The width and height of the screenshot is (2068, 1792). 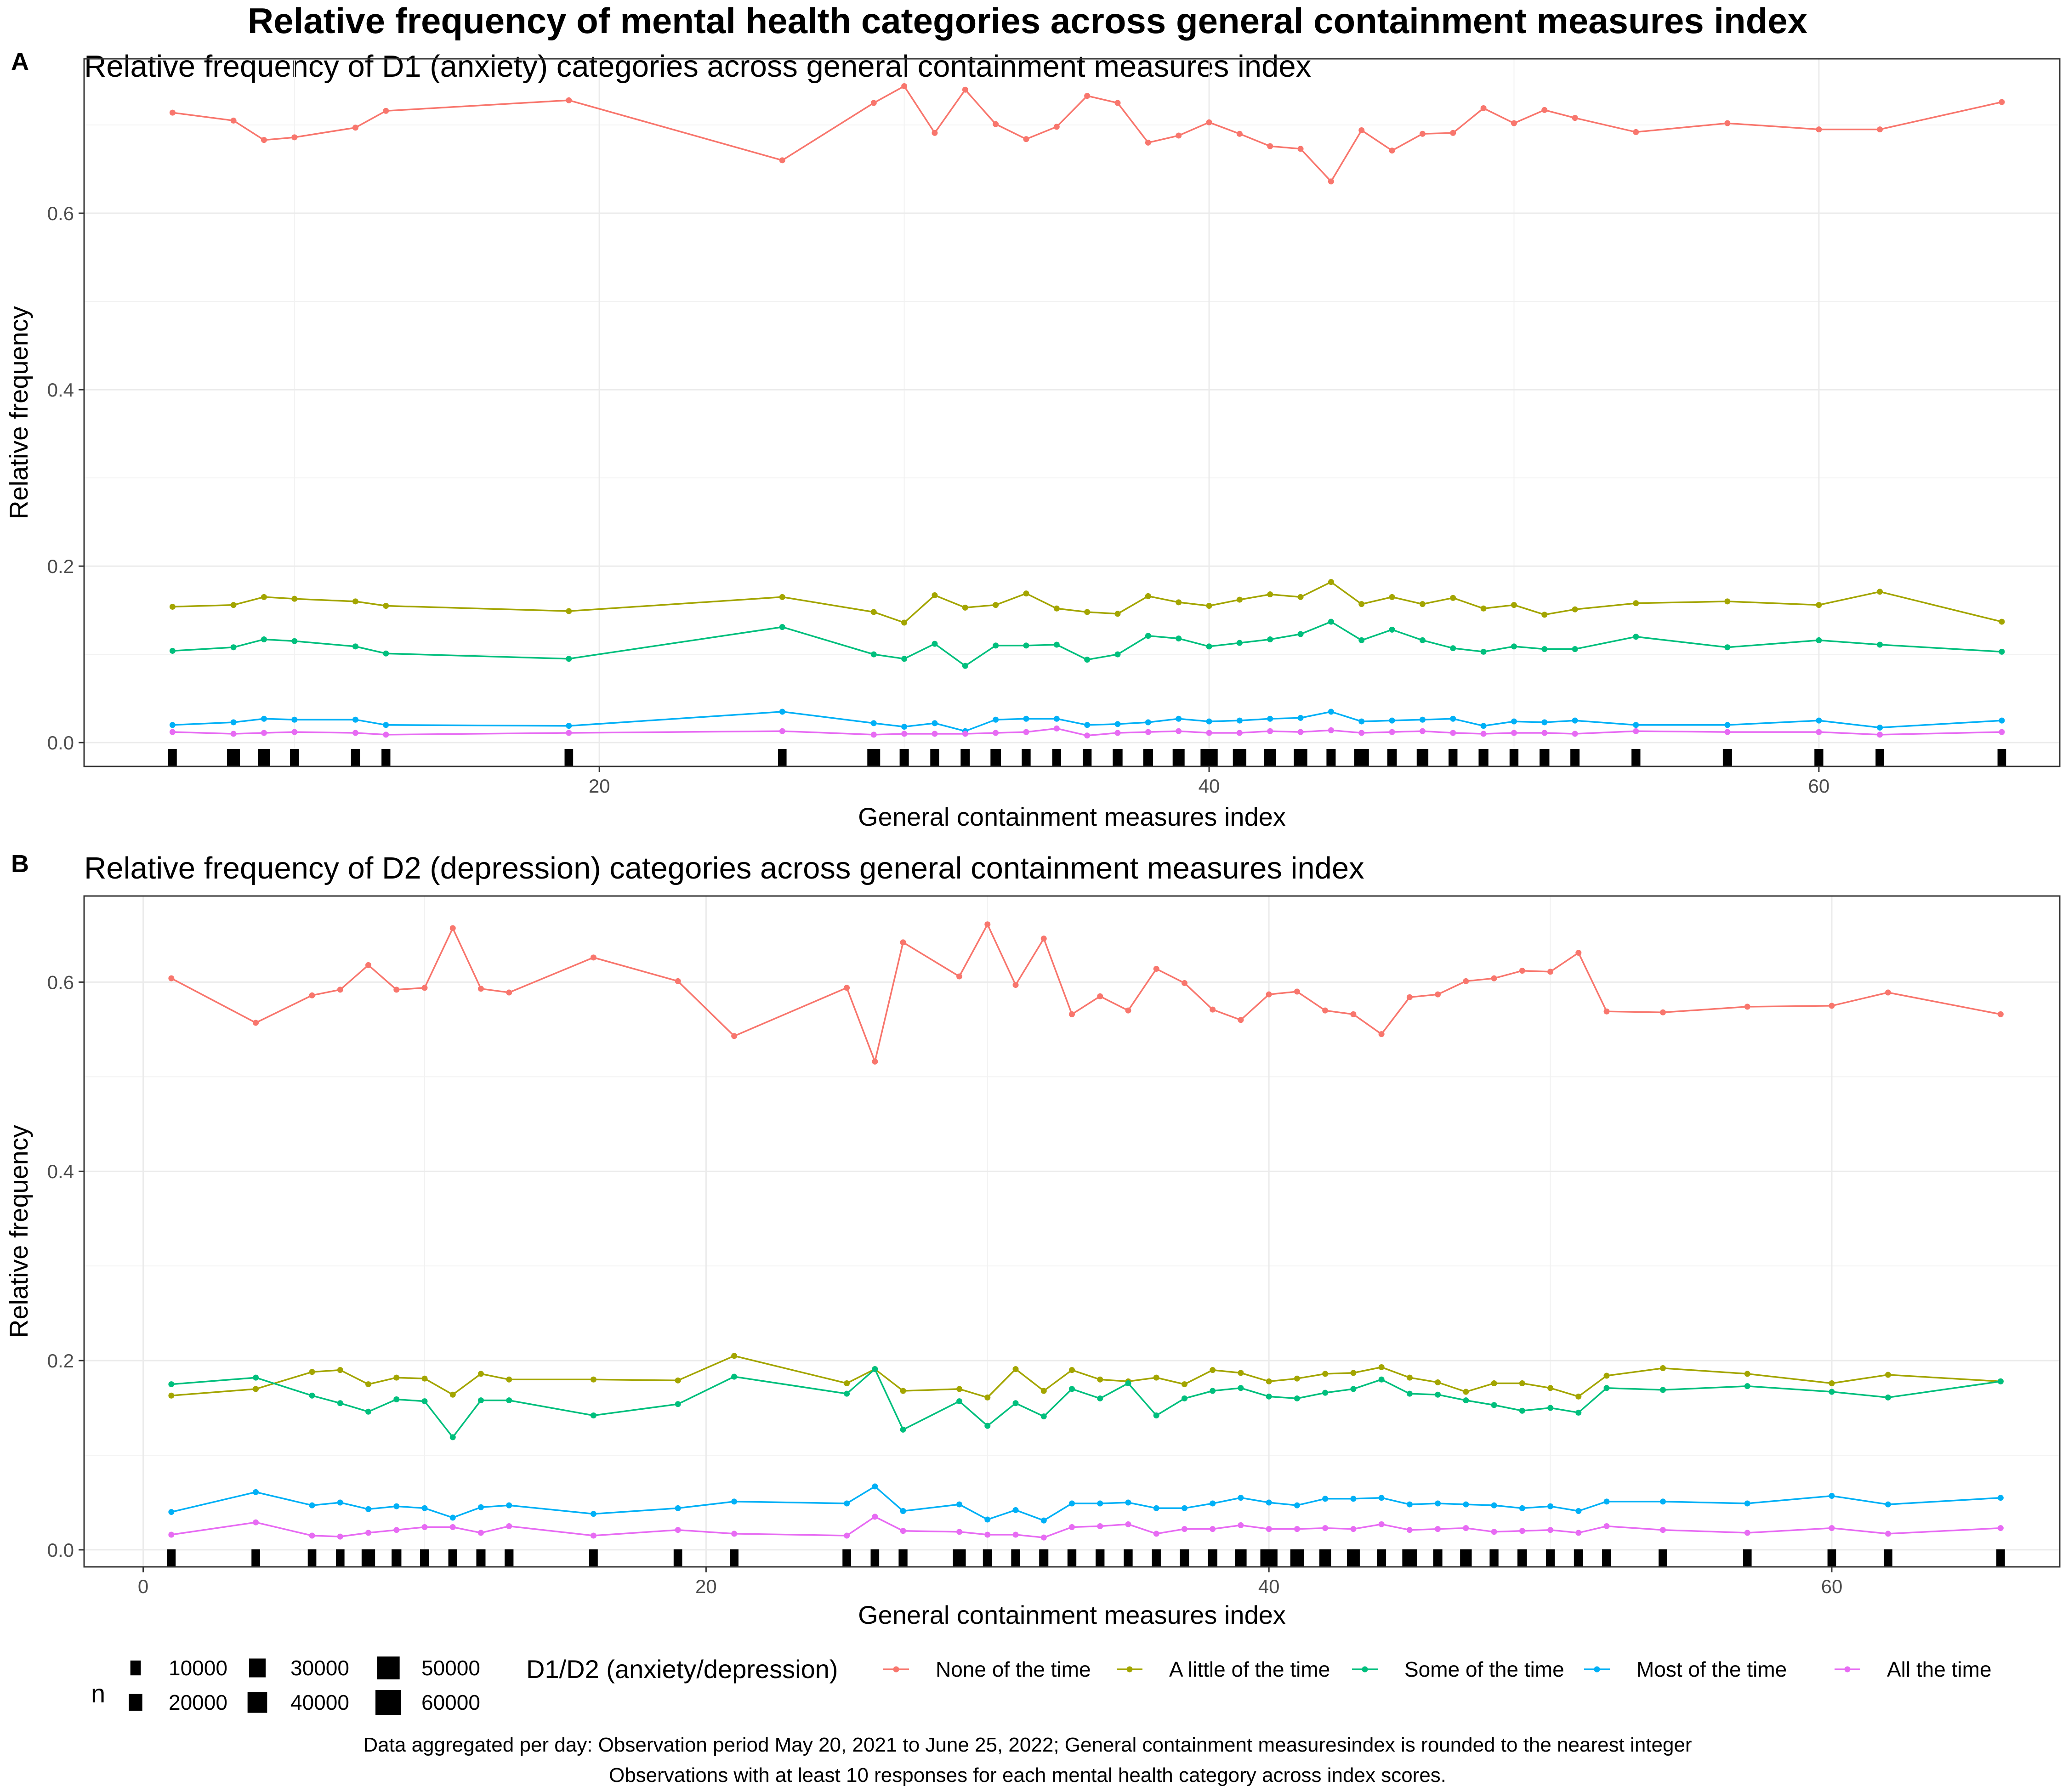 I want to click on color-key-label: Most of the time, so click(x=1711, y=1669).